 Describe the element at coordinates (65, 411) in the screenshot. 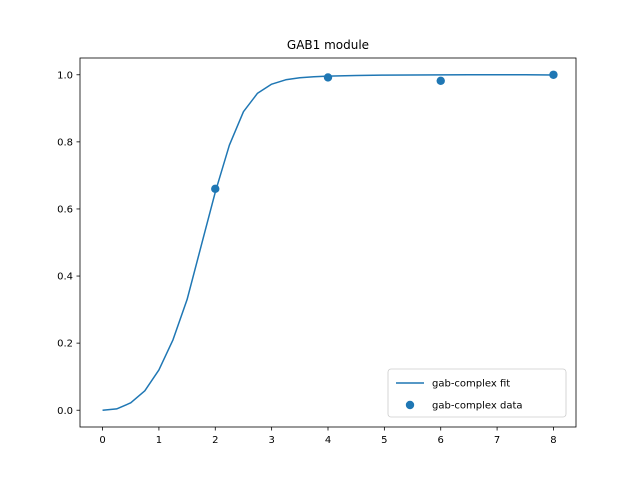

I see `y-tick-label: 0.0` at that location.